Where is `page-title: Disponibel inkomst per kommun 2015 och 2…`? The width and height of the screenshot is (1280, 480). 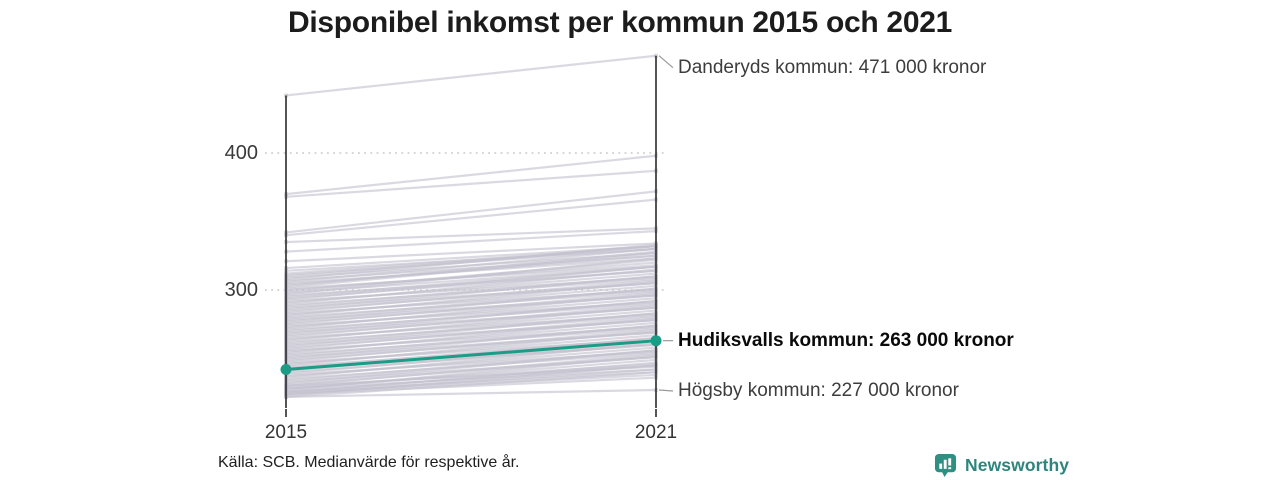
page-title: Disponibel inkomst per kommun 2015 och 2… is located at coordinates (620, 22).